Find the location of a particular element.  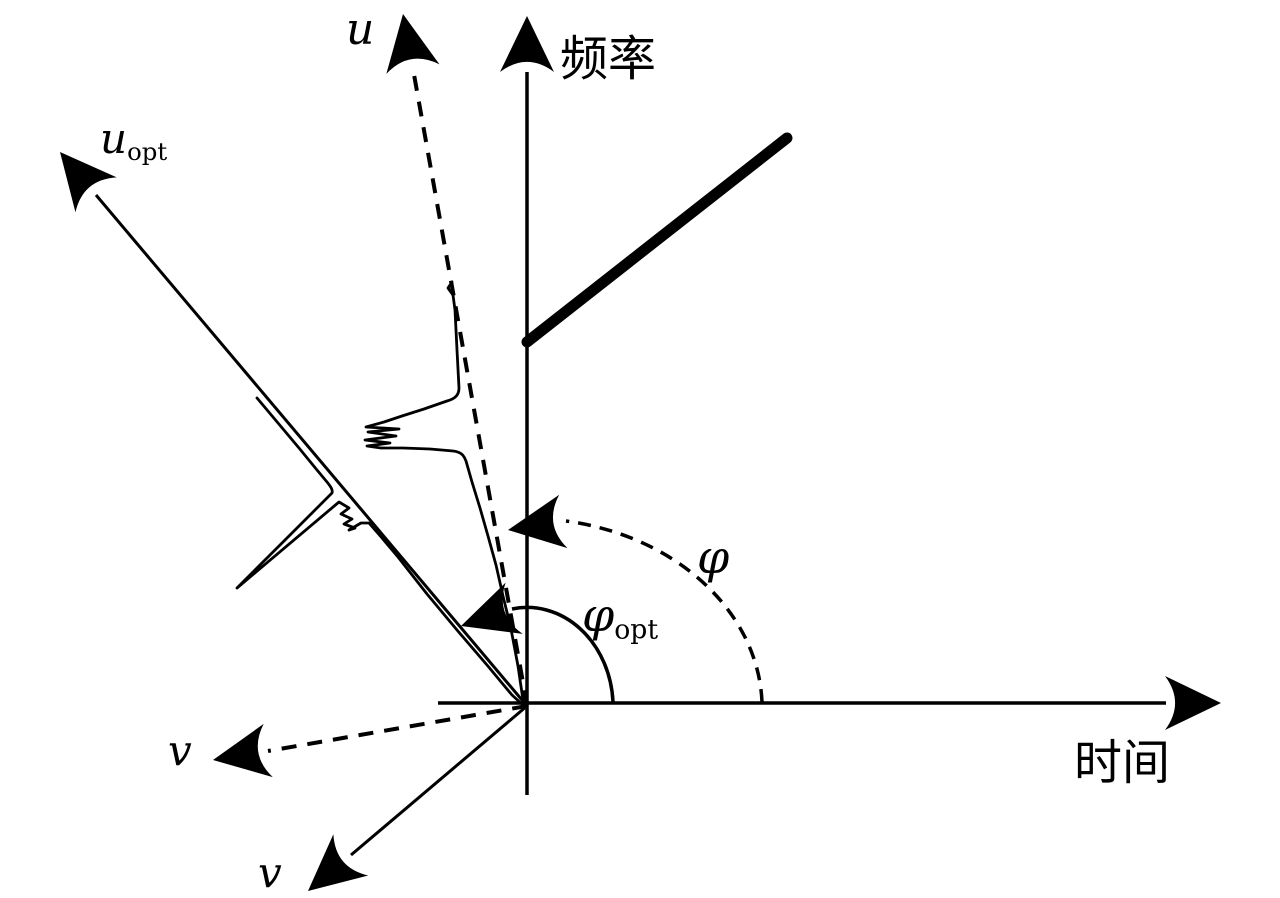

u-axis-label: u is located at coordinates (360, 29).